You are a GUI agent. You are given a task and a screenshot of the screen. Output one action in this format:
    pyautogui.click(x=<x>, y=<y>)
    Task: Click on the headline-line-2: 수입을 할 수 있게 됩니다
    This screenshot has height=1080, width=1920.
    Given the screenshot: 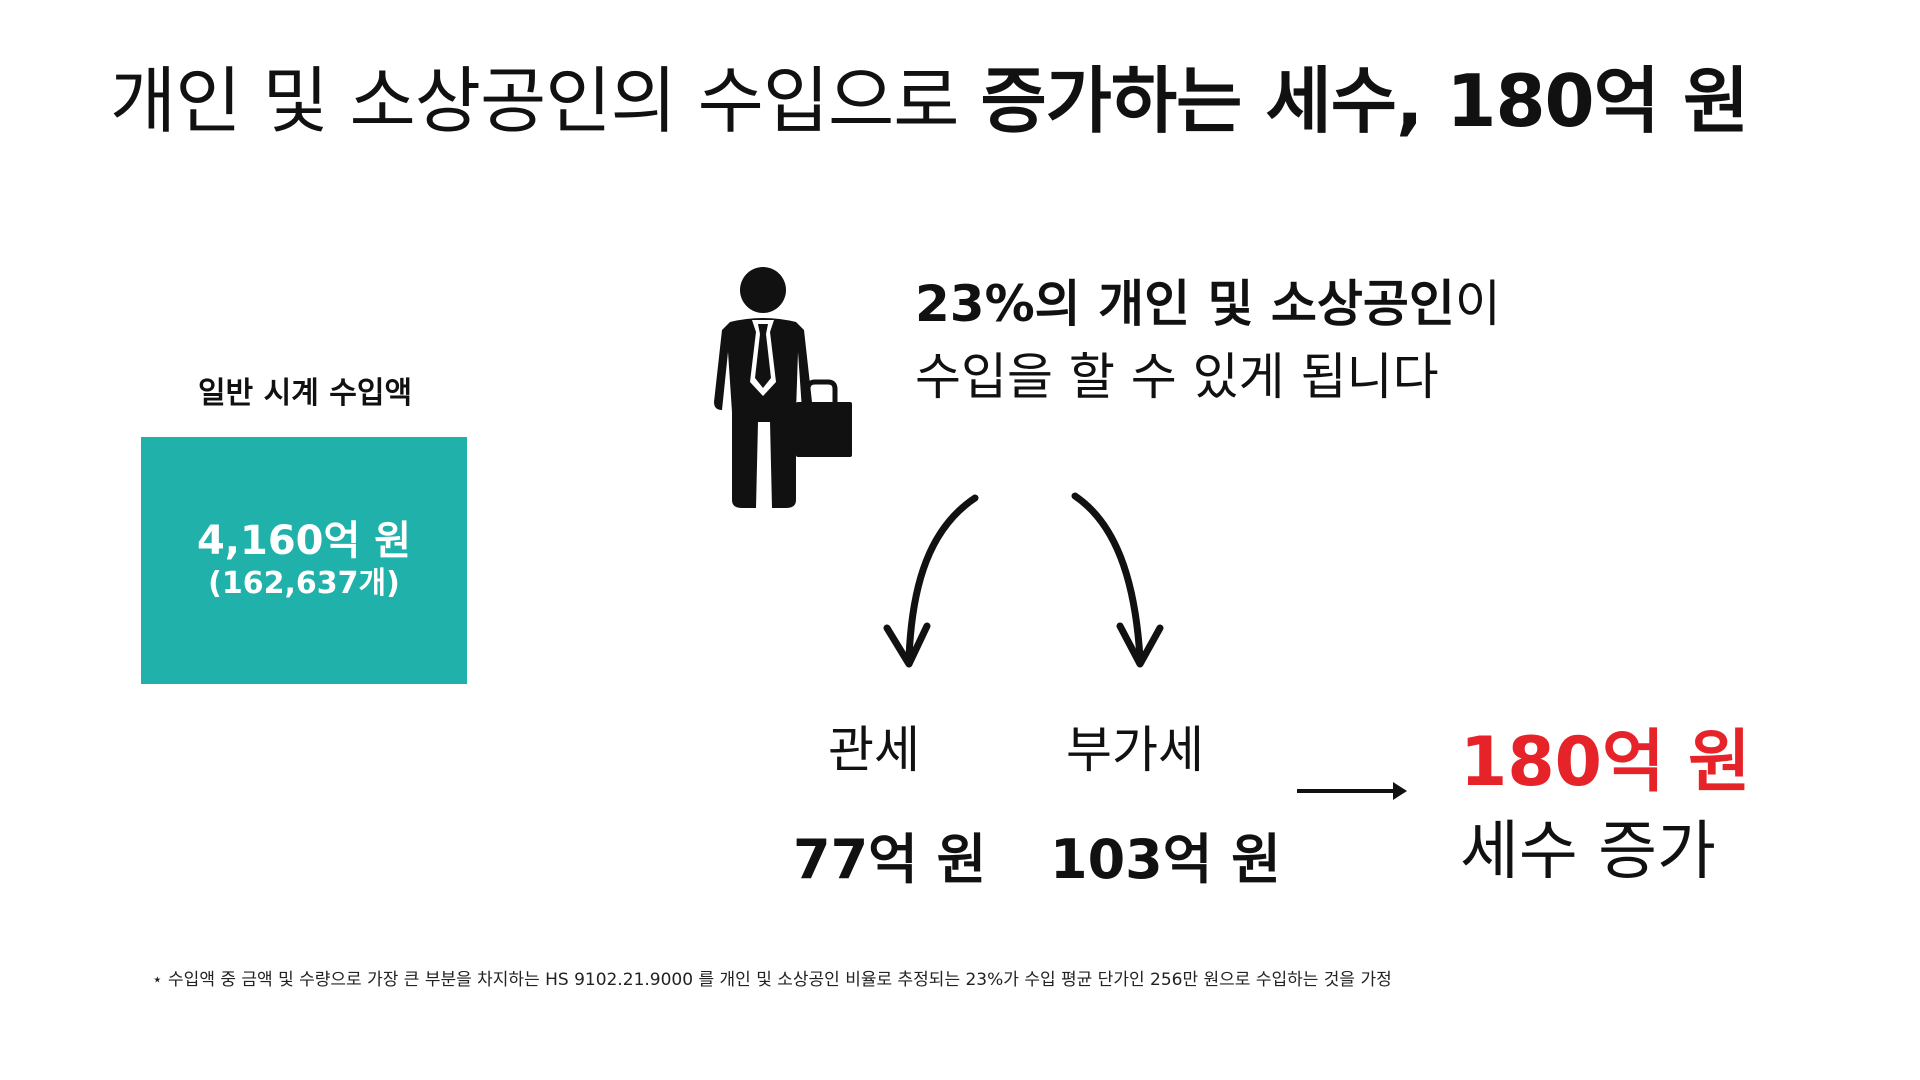 What is the action you would take?
    pyautogui.click(x=1177, y=376)
    